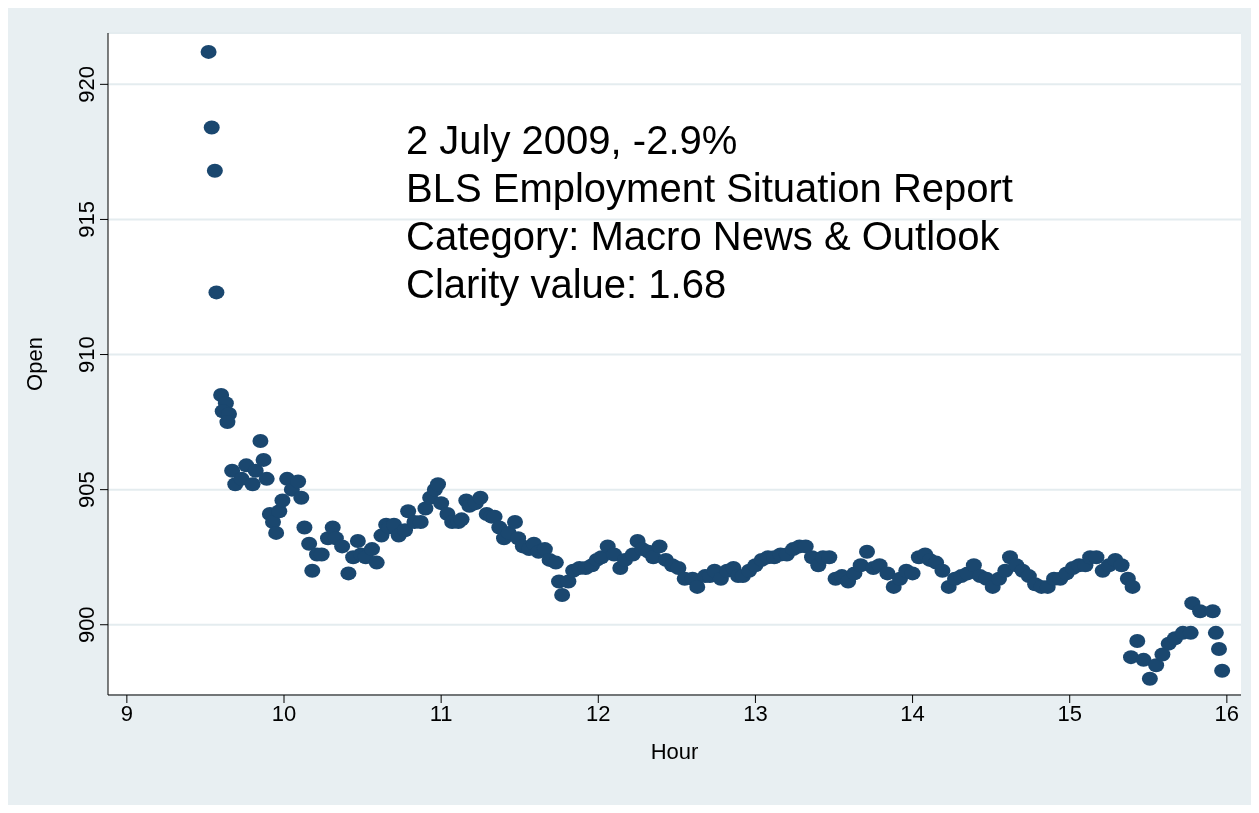  What do you see at coordinates (912, 713) in the screenshot?
I see `x-tick-label: 14` at bounding box center [912, 713].